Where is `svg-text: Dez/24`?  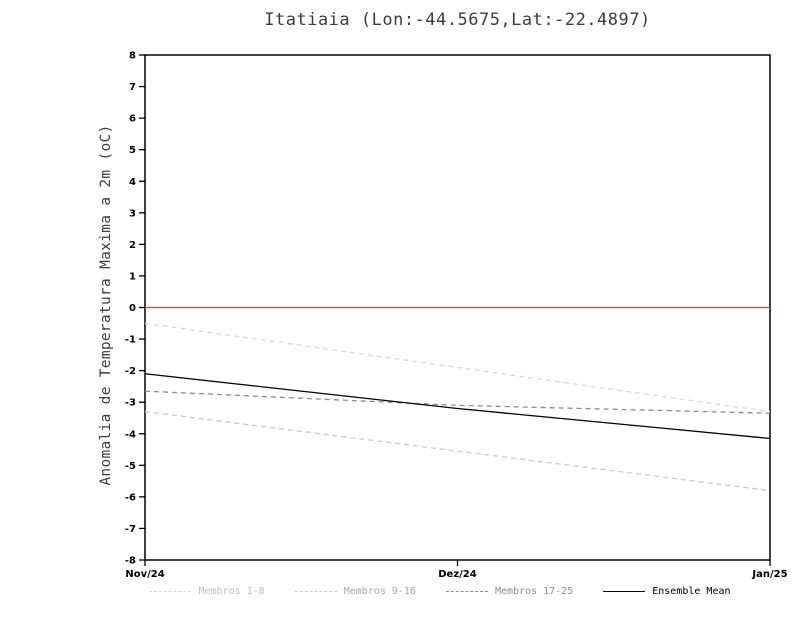 svg-text: Dez/24 is located at coordinates (457, 574).